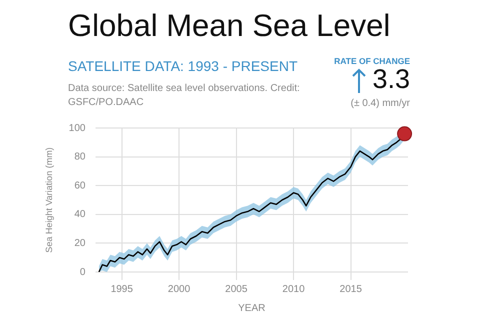 Image resolution: width=480 pixels, height=320 pixels. What do you see at coordinates (179, 289) in the screenshot?
I see `x-tick-label: 2000` at bounding box center [179, 289].